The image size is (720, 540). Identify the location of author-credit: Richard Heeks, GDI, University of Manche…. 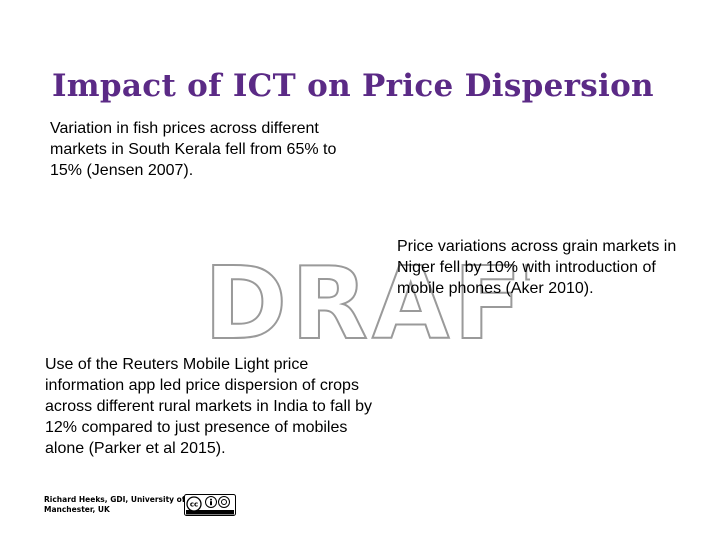
(115, 504).